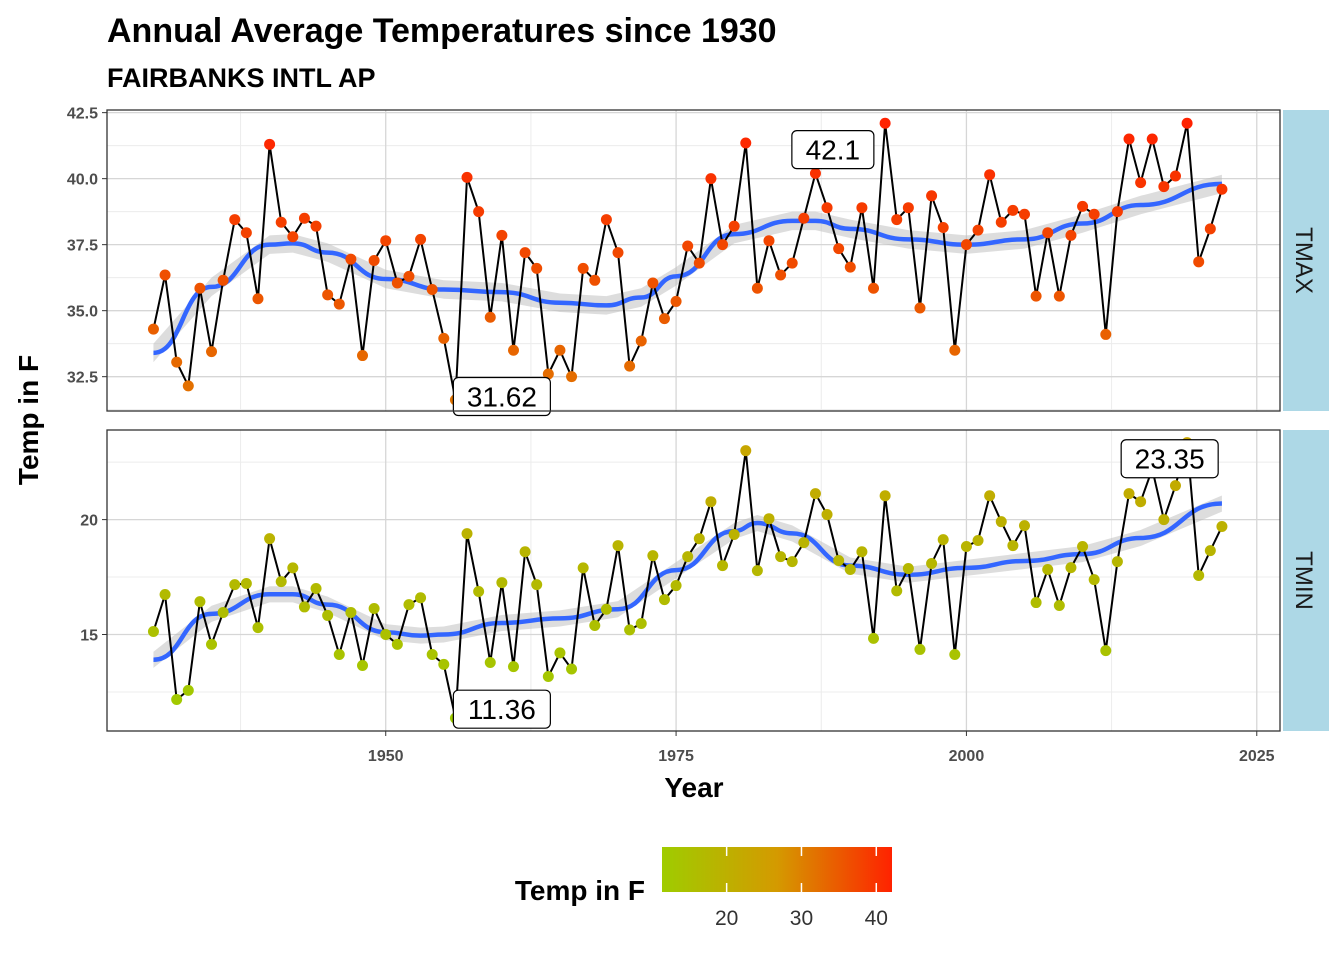 This screenshot has width=1344, height=960. Describe the element at coordinates (89, 521) in the screenshot. I see `y-tick-label: 20` at that location.